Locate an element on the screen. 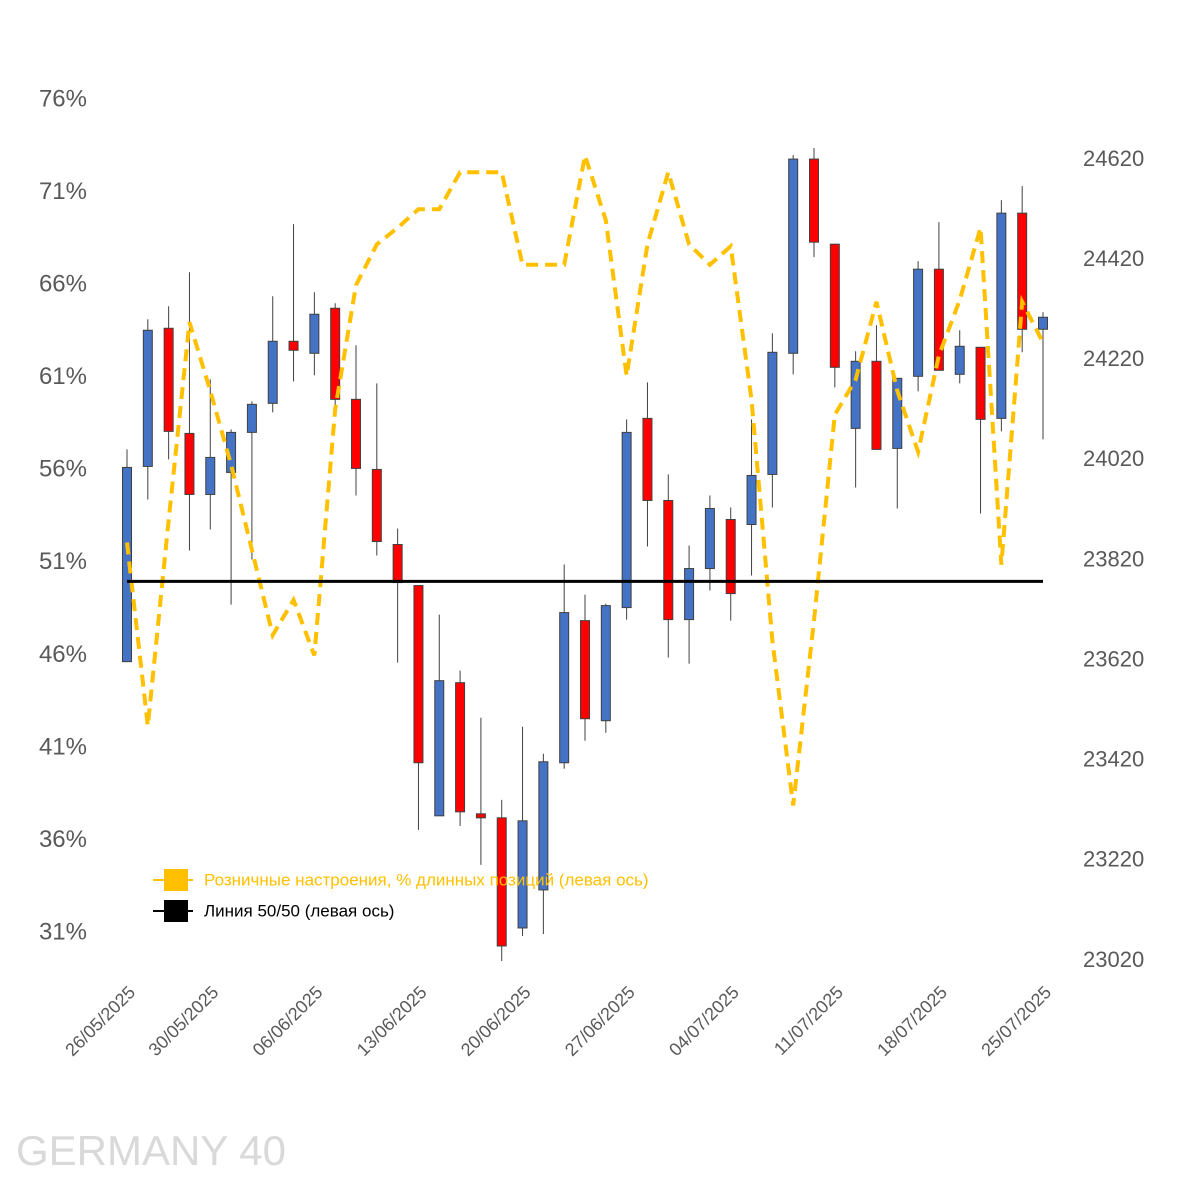 This screenshot has height=1186, width=1181. y2-tick-label: 23620 is located at coordinates (1113, 658).